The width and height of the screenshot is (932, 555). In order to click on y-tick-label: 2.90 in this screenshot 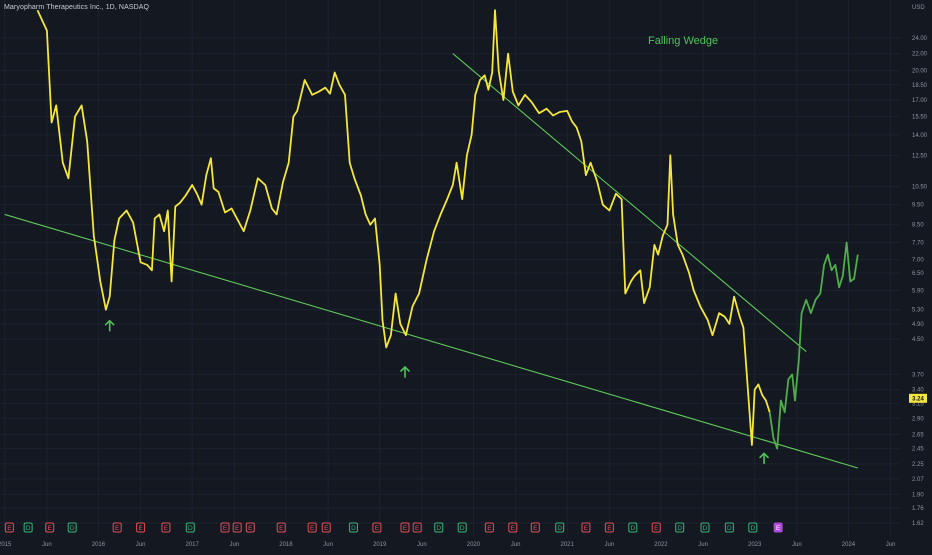, I will do `click(918, 419)`.